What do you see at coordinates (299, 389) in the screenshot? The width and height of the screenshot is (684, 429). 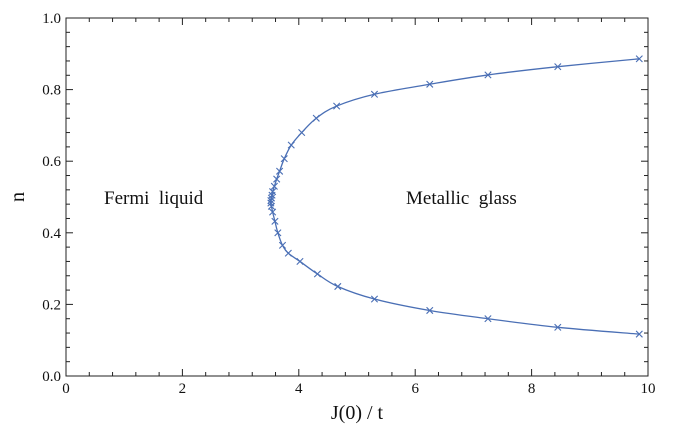 I see `x-tick-label: 4` at bounding box center [299, 389].